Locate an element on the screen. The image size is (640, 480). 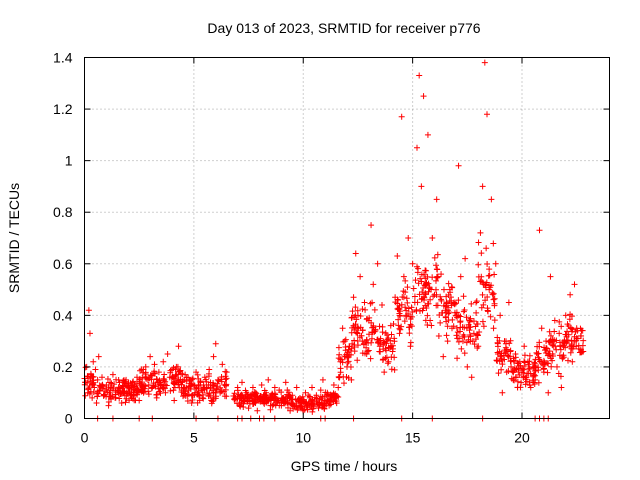
x-tick-label: 0 is located at coordinates (85, 438).